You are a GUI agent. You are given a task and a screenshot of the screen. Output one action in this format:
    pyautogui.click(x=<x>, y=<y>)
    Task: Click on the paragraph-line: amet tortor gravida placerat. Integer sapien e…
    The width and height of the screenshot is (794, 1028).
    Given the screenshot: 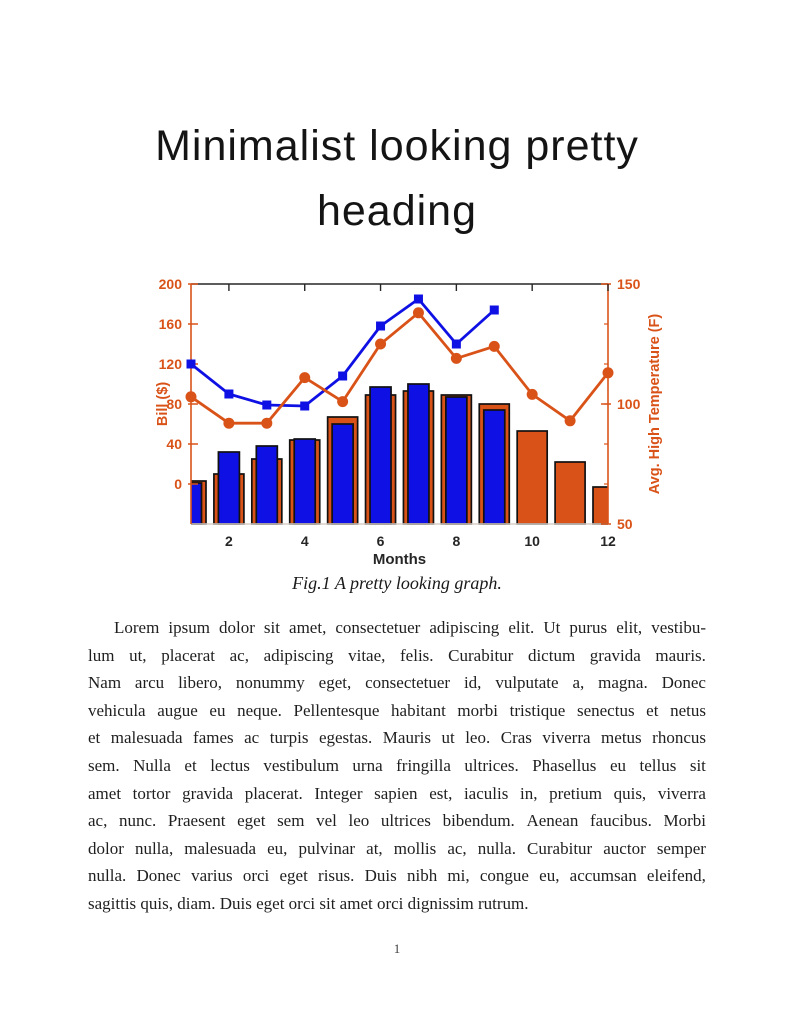 What is the action you would take?
    pyautogui.click(x=397, y=793)
    